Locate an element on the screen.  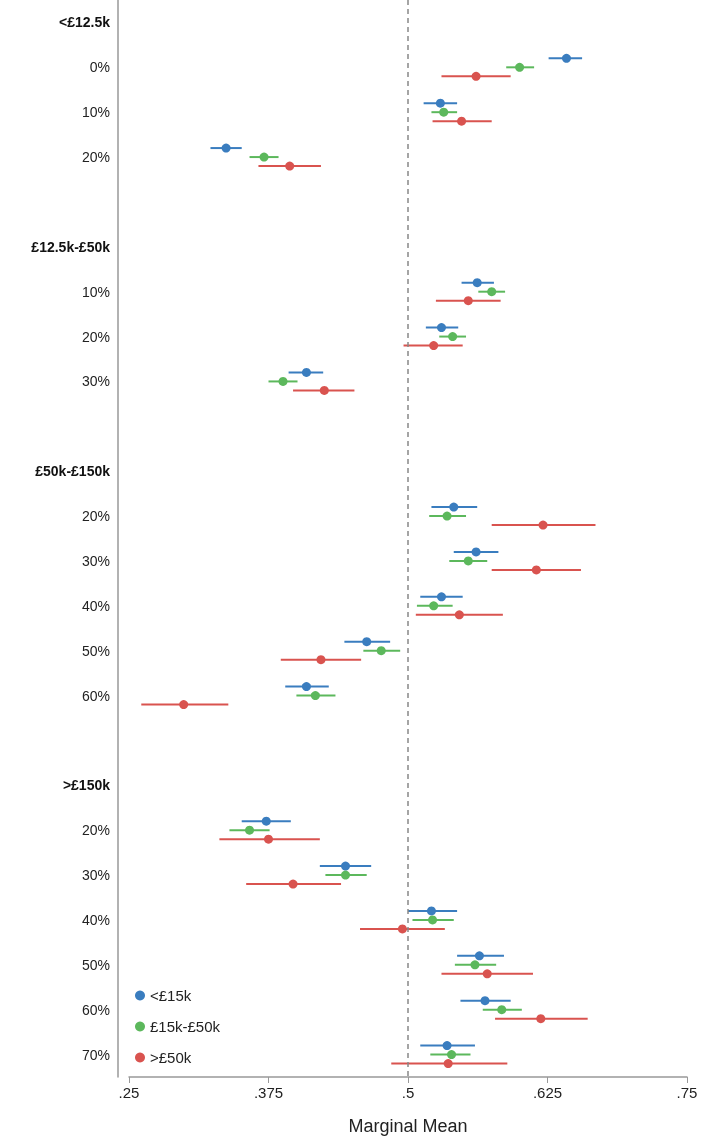
x-tick-label: .375 is located at coordinates (268, 1092).